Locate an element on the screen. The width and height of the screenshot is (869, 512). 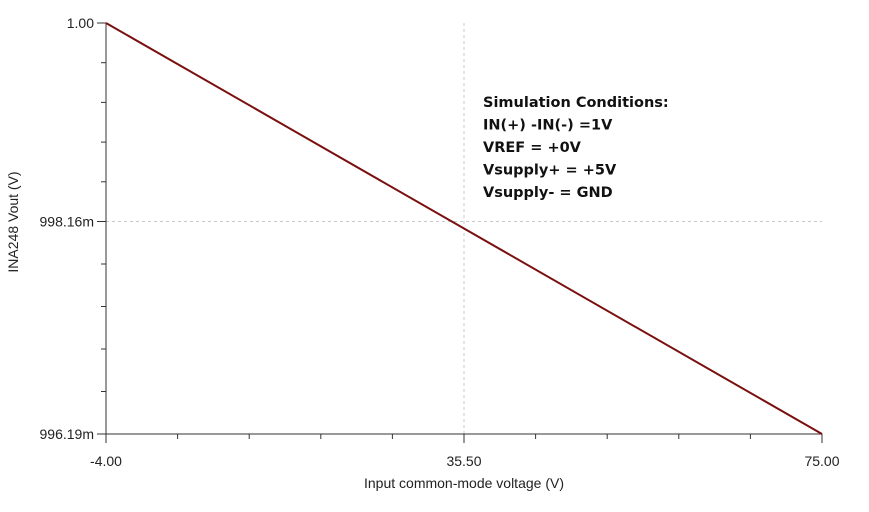
annotation-line: Vsupply- = GND is located at coordinates (548, 193).